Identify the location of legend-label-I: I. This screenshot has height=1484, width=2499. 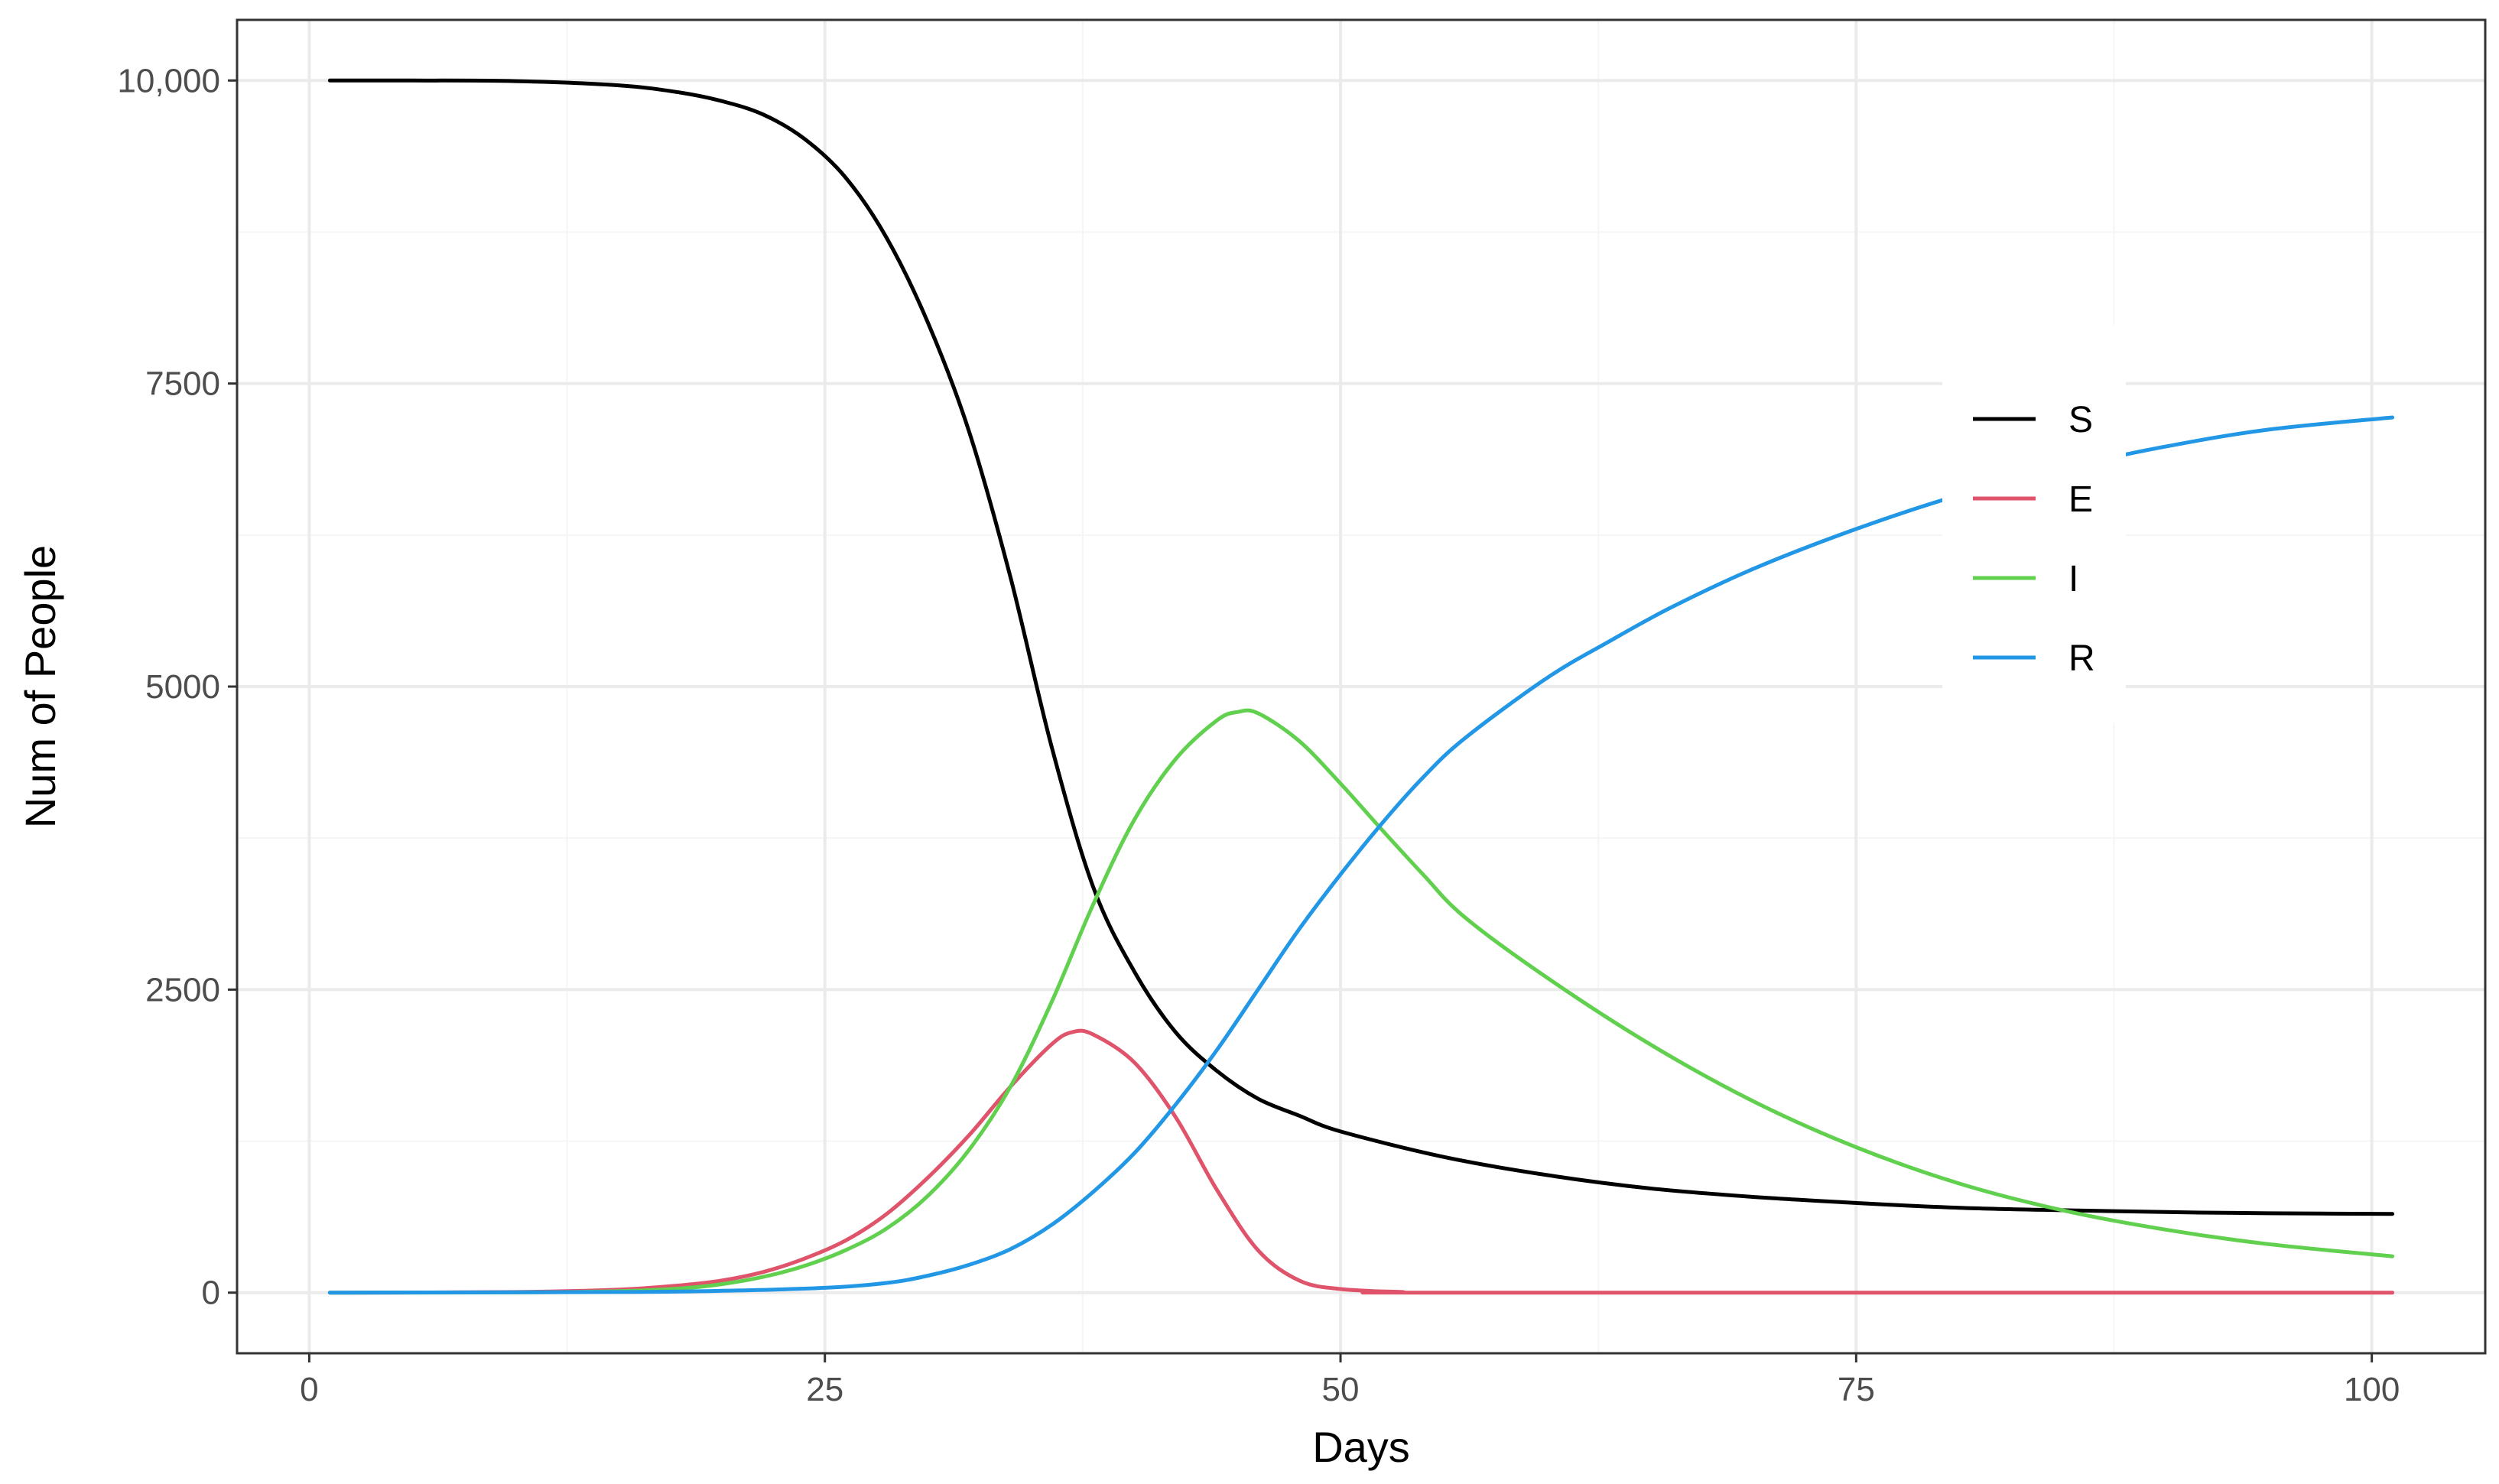
(2073, 579).